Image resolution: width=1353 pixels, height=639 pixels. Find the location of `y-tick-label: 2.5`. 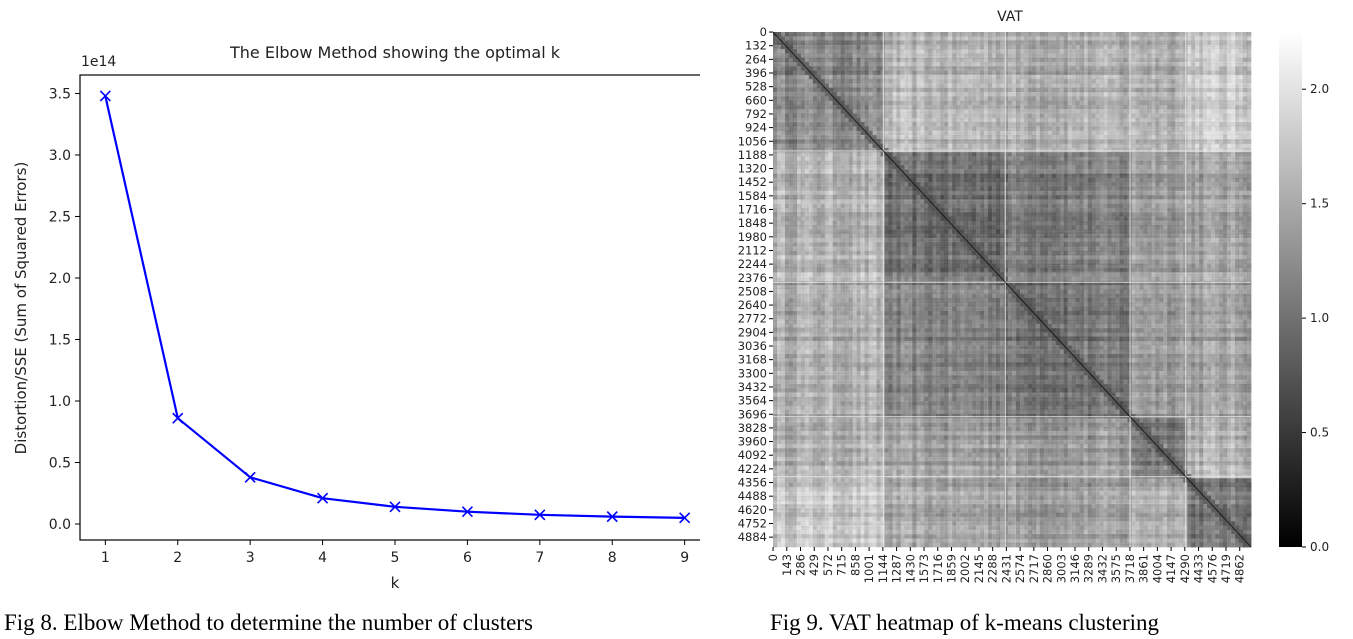

y-tick-label: 2.5 is located at coordinates (60, 217).